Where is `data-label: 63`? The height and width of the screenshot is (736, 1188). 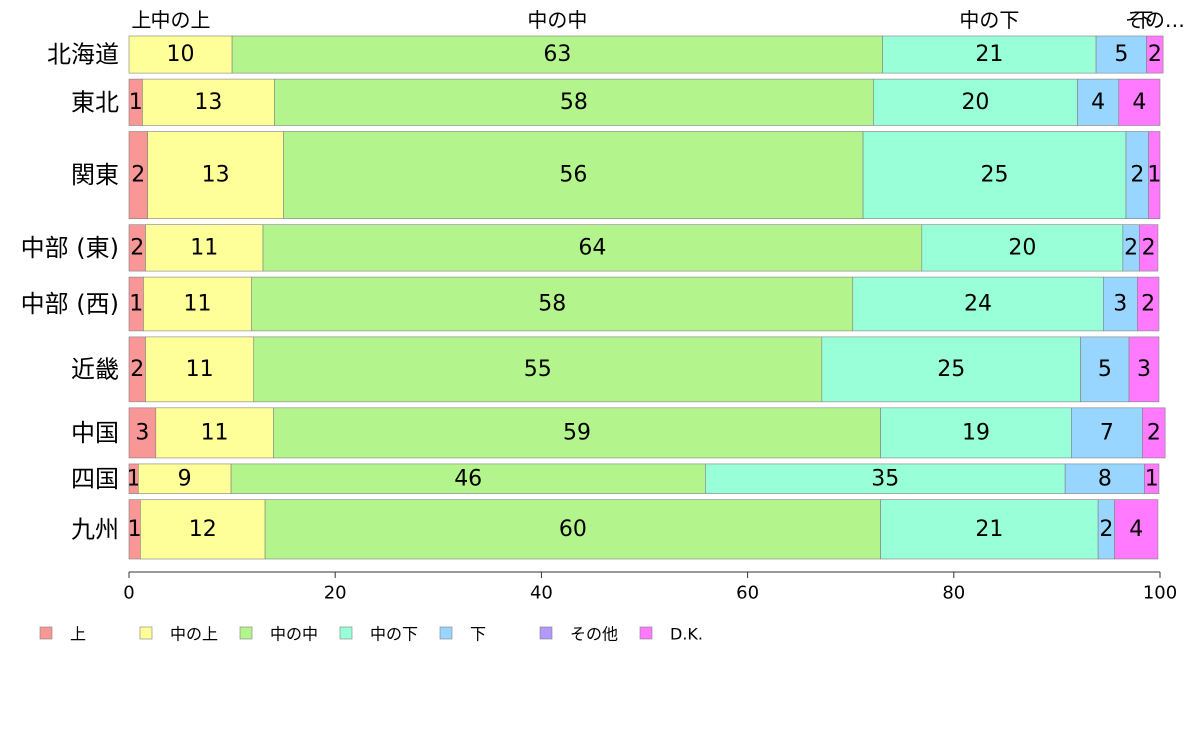 data-label: 63 is located at coordinates (557, 54).